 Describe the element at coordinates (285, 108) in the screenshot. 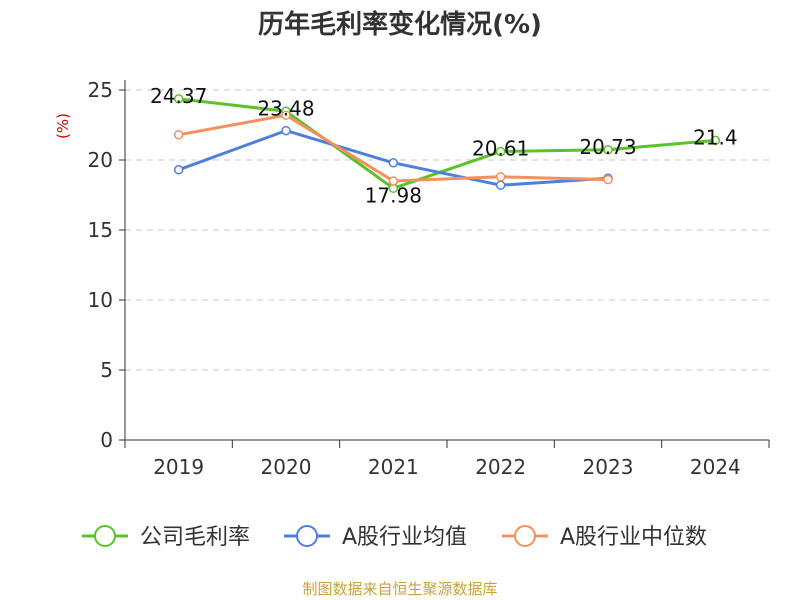

I see `data-label-2020: 23.48` at that location.